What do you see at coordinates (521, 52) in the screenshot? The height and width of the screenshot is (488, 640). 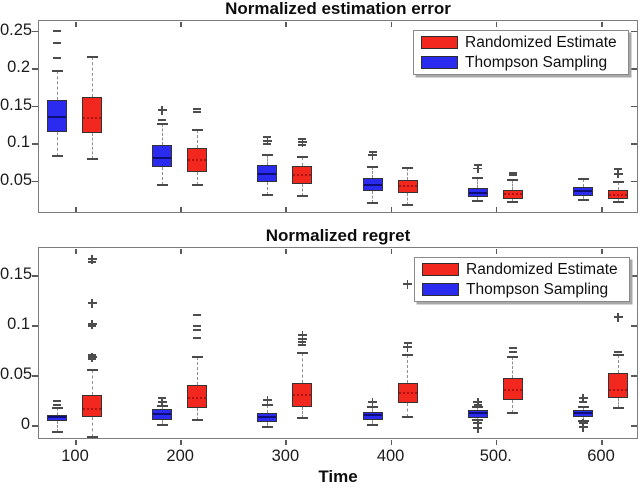 I see `legend-top: Randomized Estimate Thompson Sampling` at bounding box center [521, 52].